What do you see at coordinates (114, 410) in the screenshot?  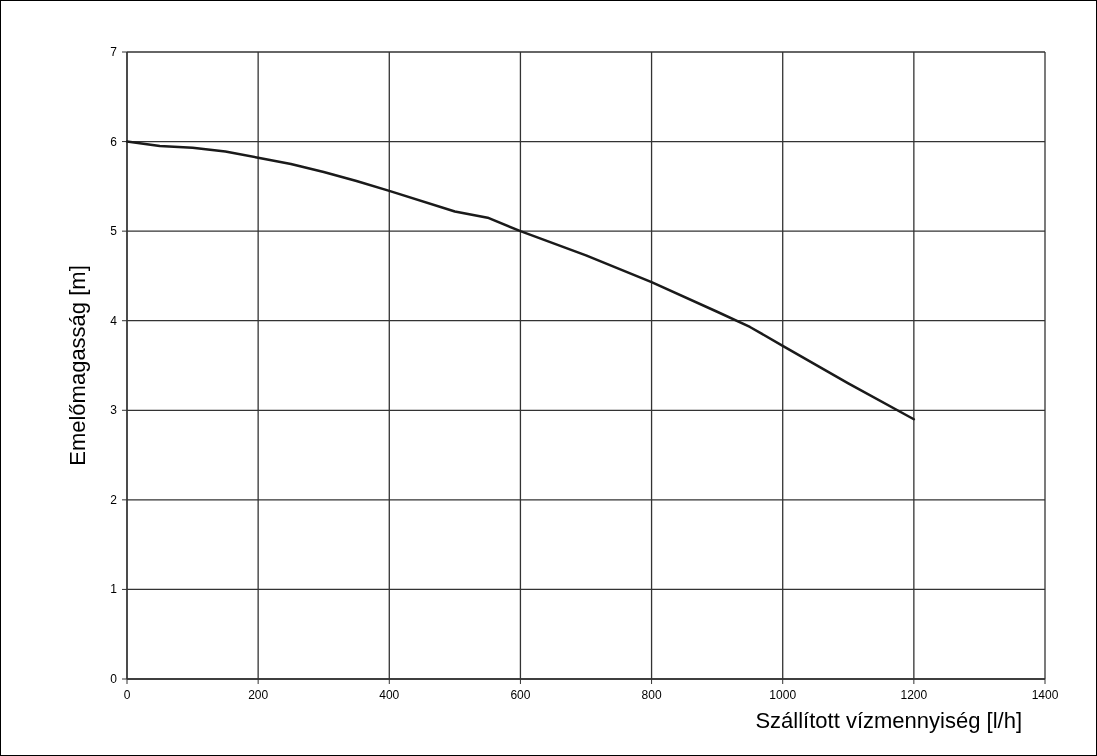 I see `y-tick-label: 3` at bounding box center [114, 410].